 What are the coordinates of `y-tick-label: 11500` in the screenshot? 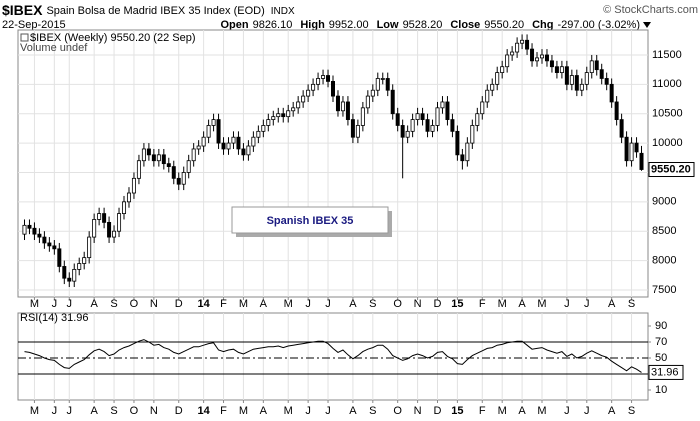 It's located at (667, 55).